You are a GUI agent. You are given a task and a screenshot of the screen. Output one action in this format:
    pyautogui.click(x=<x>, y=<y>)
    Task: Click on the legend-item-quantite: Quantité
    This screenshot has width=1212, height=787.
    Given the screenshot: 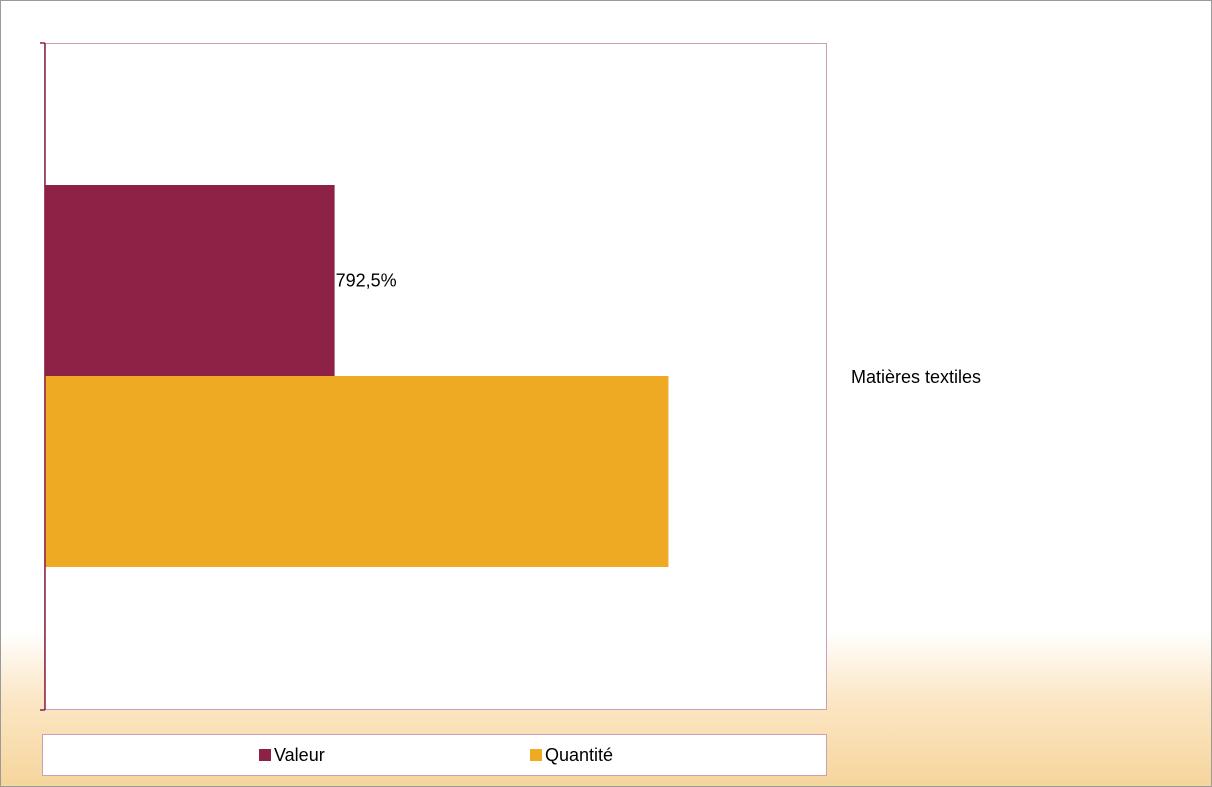 What is the action you would take?
    pyautogui.click(x=571, y=755)
    